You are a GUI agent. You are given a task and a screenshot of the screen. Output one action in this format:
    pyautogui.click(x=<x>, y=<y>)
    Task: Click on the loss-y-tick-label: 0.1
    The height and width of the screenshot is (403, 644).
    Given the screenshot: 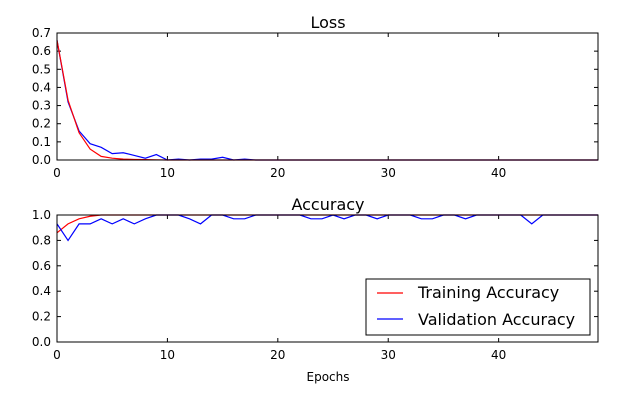 What is the action you would take?
    pyautogui.click(x=41, y=142)
    